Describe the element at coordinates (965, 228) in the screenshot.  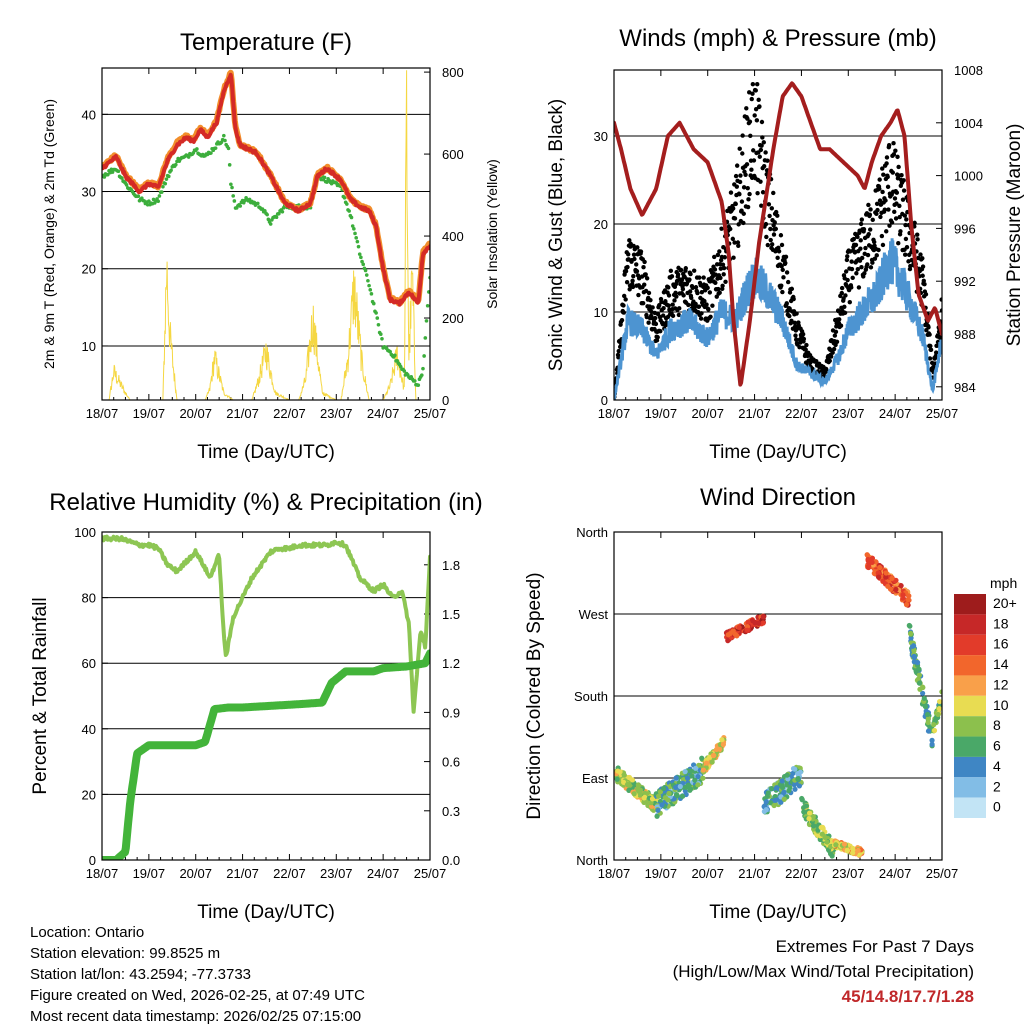
I see `y-right-tick-label: 996` at that location.